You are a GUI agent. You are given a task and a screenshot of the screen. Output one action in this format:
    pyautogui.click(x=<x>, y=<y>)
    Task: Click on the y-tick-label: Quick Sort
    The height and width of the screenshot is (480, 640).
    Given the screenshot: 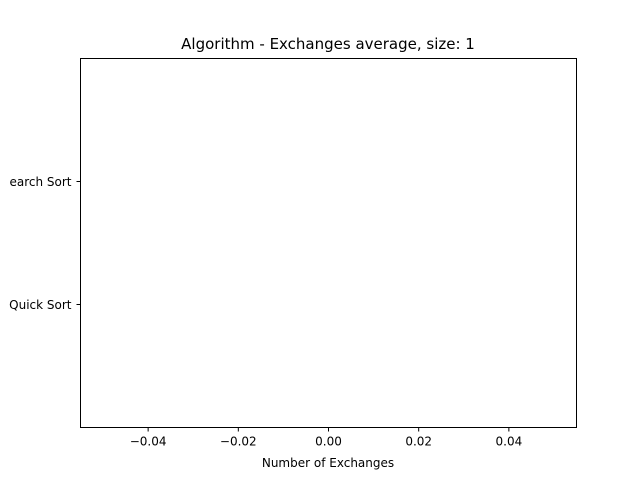 What is the action you would take?
    pyautogui.click(x=40, y=305)
    